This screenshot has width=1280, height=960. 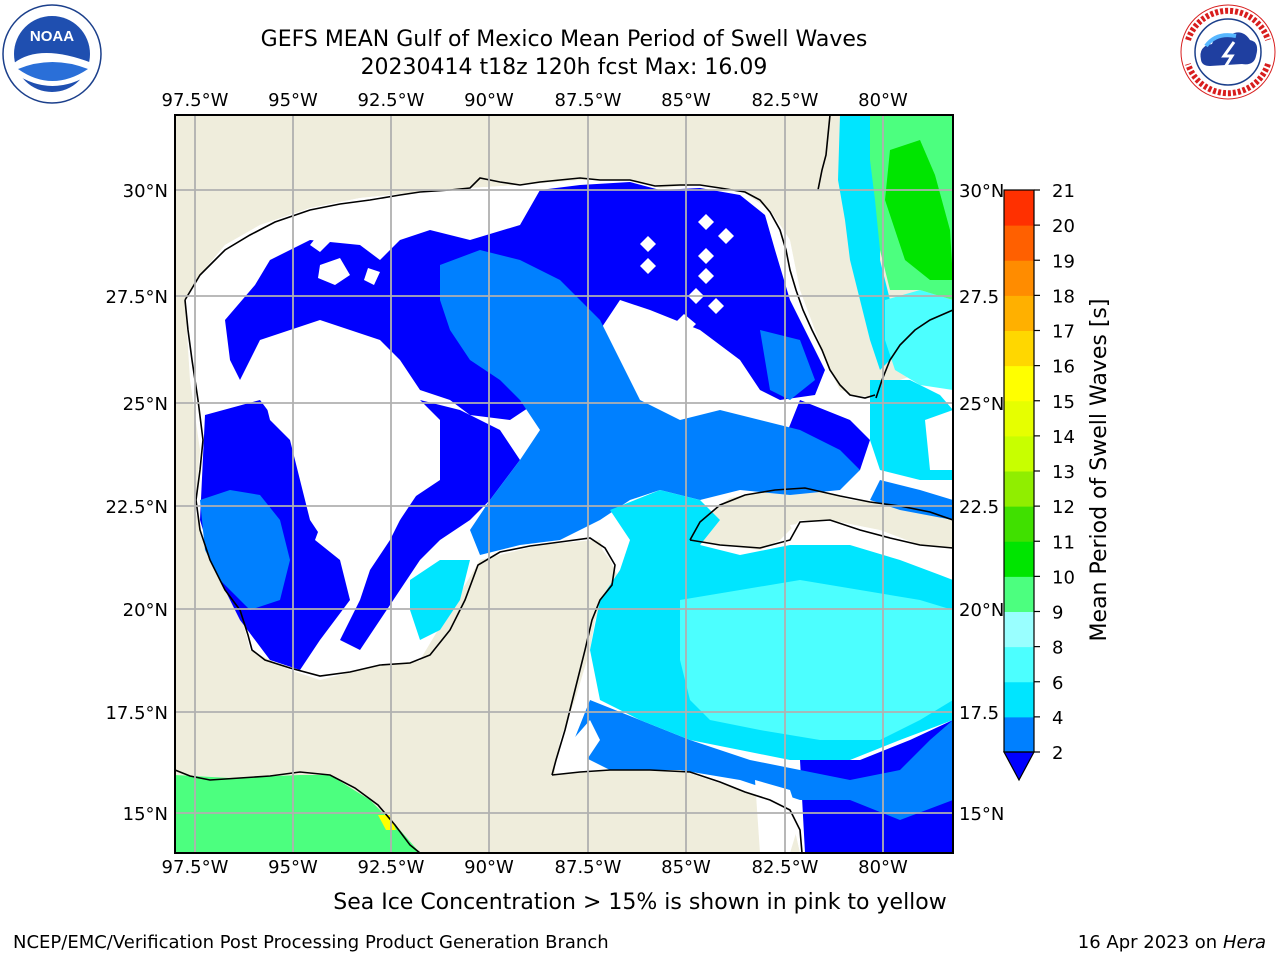 What do you see at coordinates (981, 404) in the screenshot?
I see `lat-label-right: 25°N` at bounding box center [981, 404].